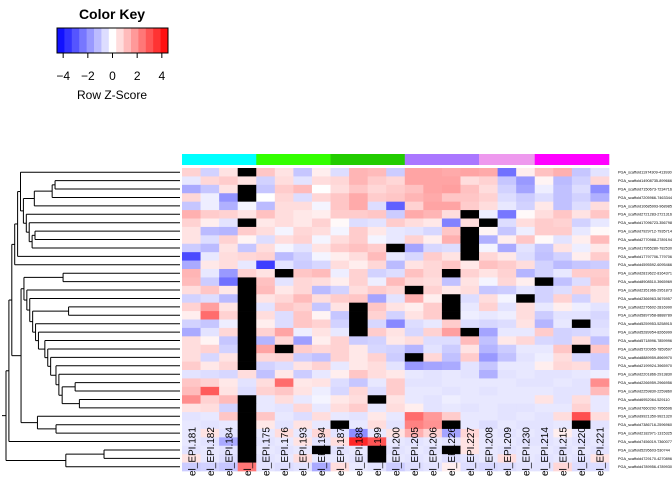 The height and width of the screenshot is (480, 672). I want to click on row-label: PGA_scaffold7150673-7234716, so click(645, 189).